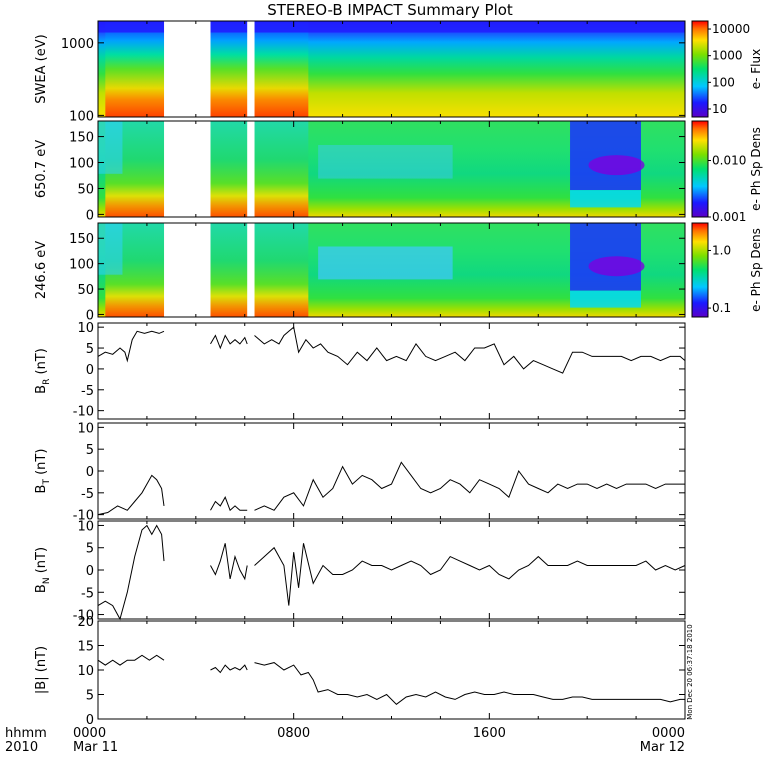 This screenshot has height=784, width=780. Describe the element at coordinates (41, 270) in the screenshot. I see `y-axis-label: 246.6 eV` at that location.